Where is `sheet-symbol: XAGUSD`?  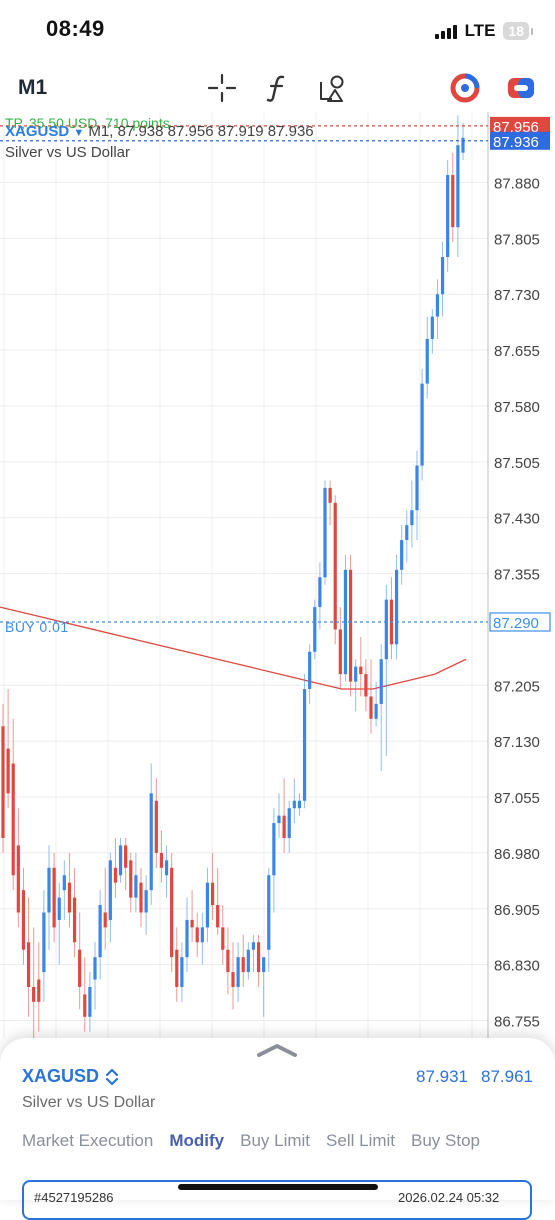 sheet-symbol: XAGUSD is located at coordinates (61, 1076).